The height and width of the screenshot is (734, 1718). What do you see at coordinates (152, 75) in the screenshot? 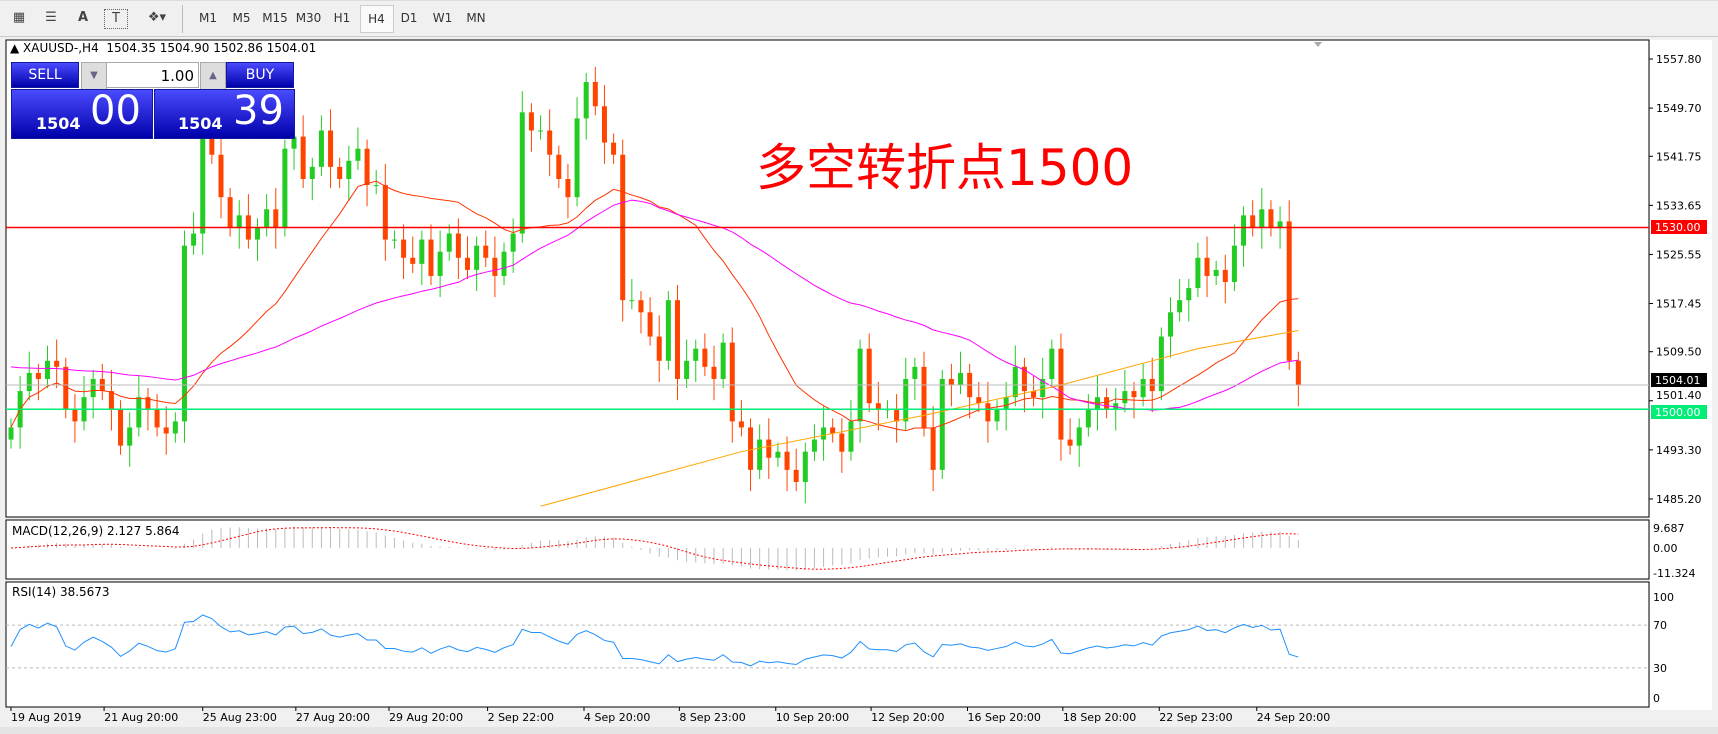
I see `lot-input: 1.00` at bounding box center [152, 75].